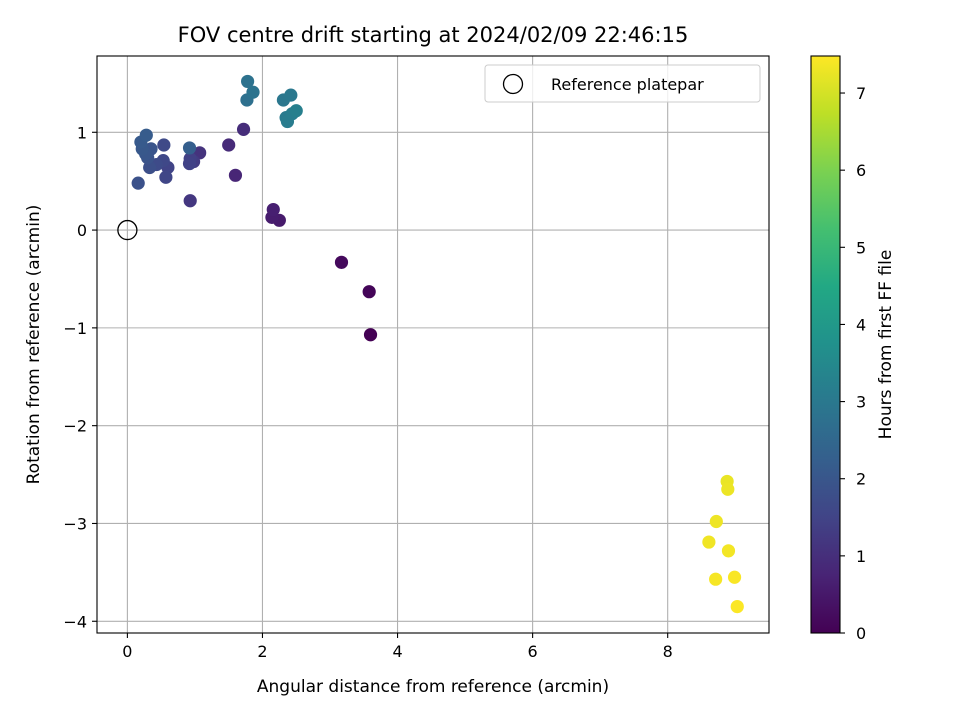 The width and height of the screenshot is (960, 720). I want to click on y-tick-label: 0, so click(82, 230).